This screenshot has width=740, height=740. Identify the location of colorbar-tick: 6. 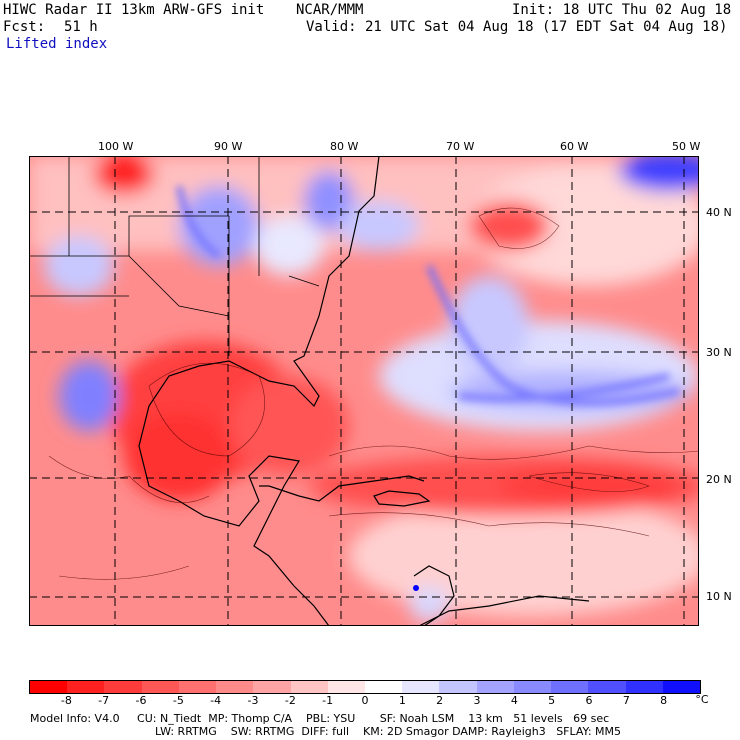
(589, 700).